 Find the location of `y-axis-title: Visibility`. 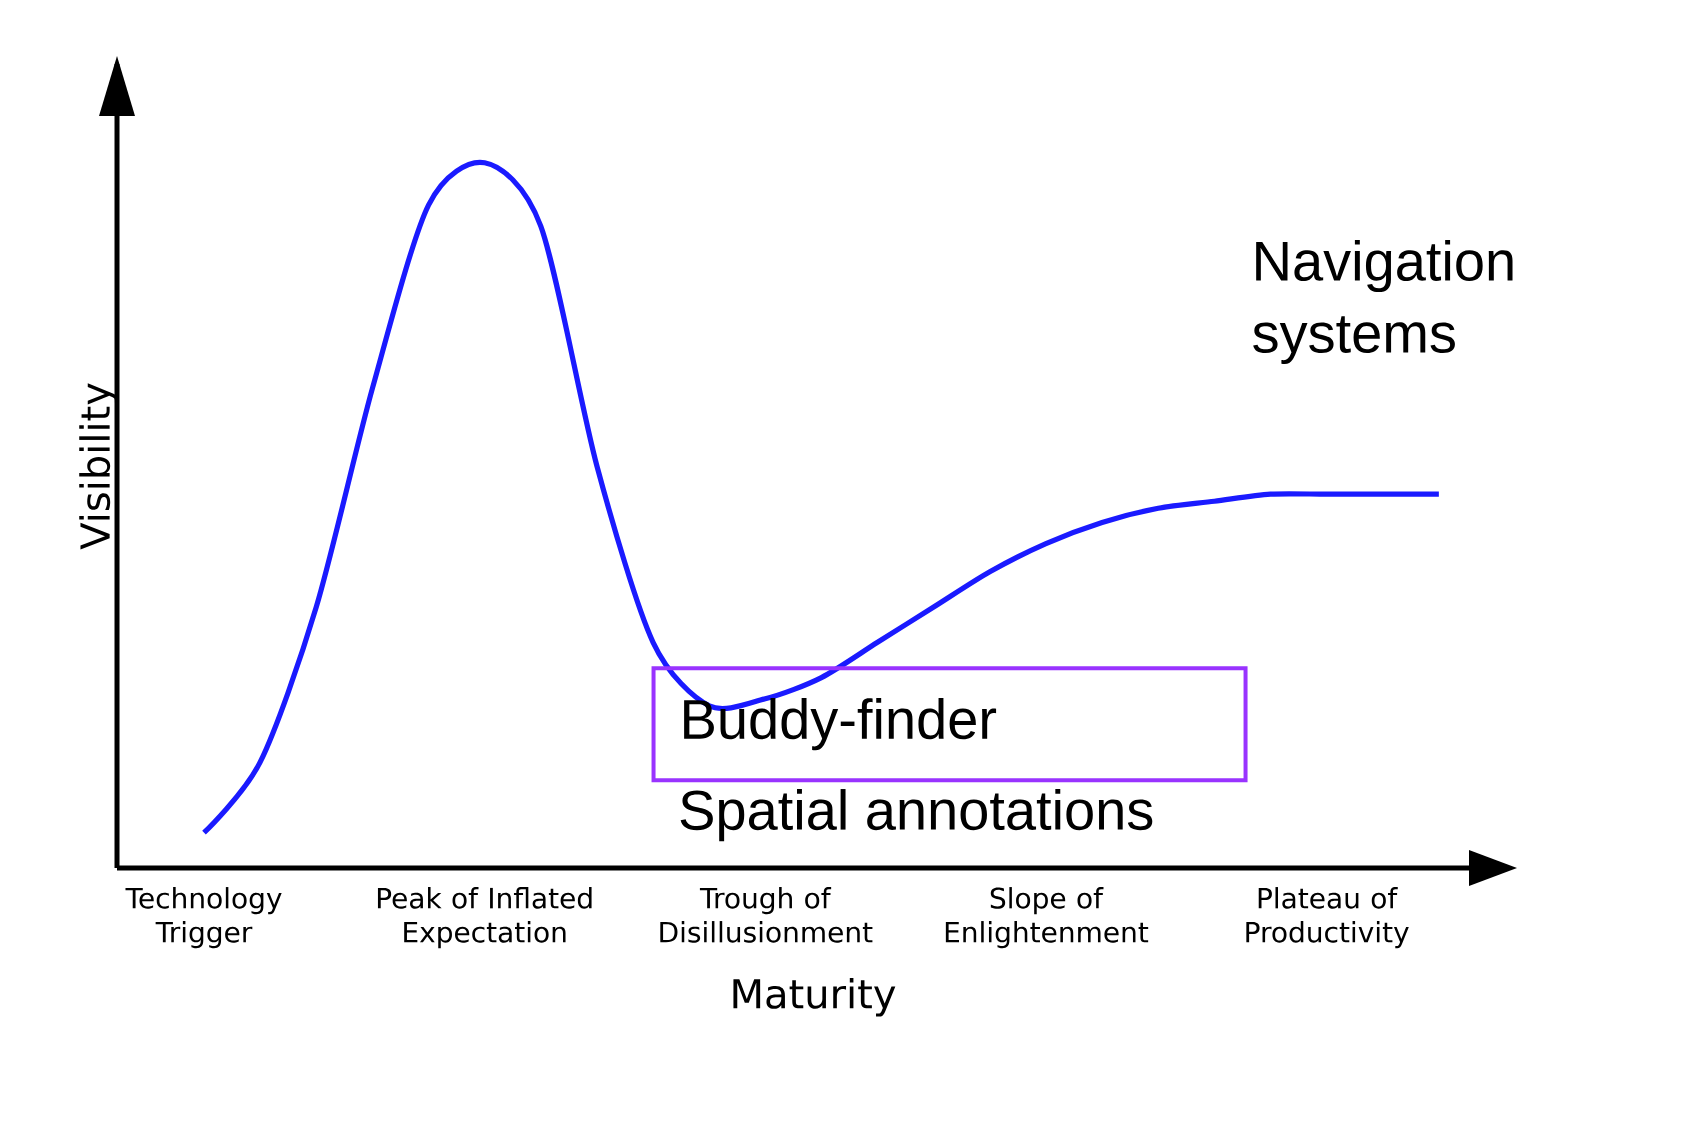

y-axis-title: Visibility is located at coordinates (98, 466).